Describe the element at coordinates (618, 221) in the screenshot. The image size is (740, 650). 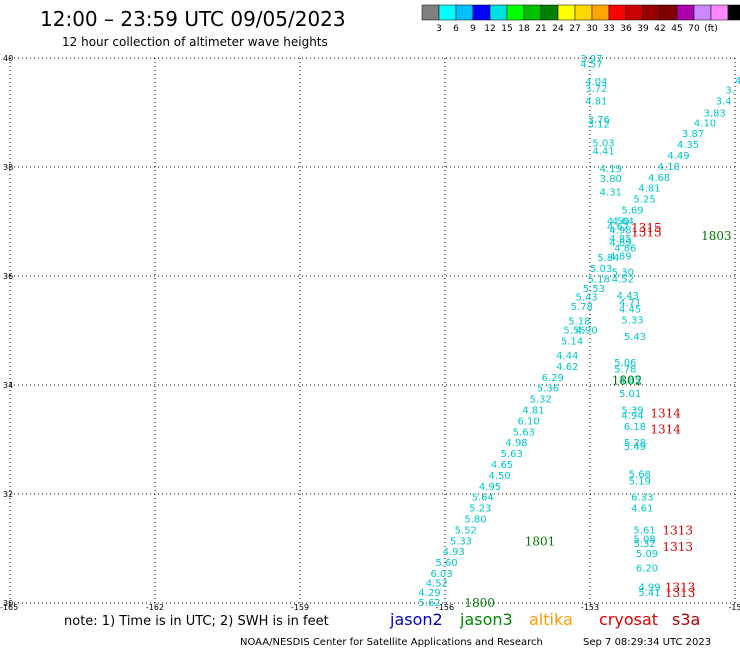
I see `swh-value-label: 4.50` at that location.